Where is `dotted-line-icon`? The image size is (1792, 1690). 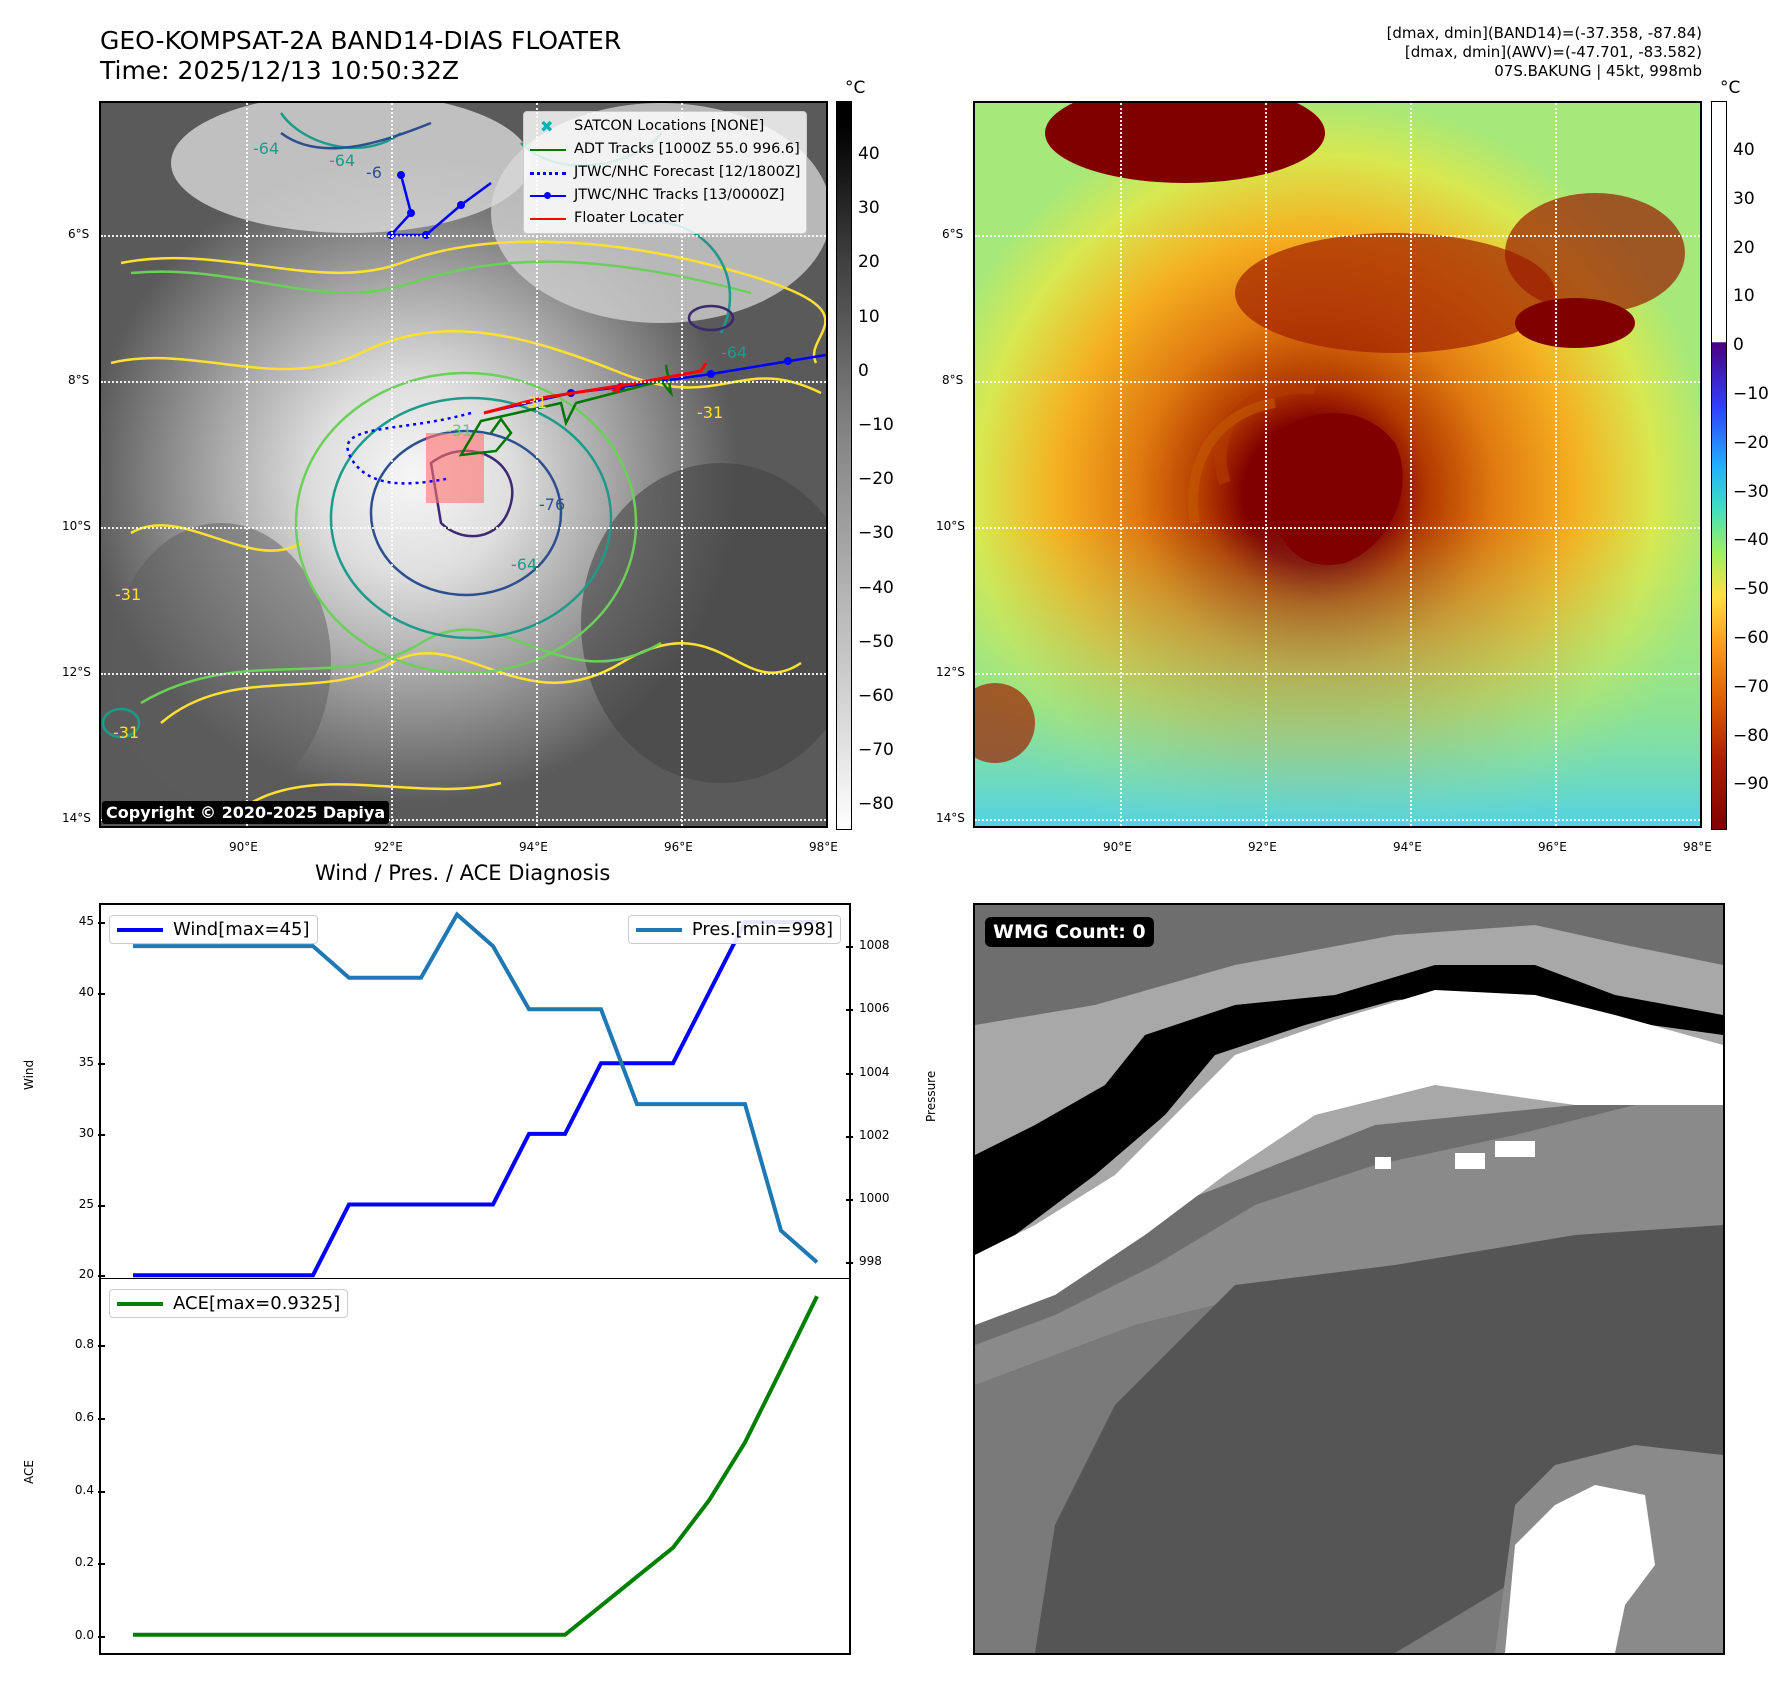
dotted-line-icon is located at coordinates (548, 173).